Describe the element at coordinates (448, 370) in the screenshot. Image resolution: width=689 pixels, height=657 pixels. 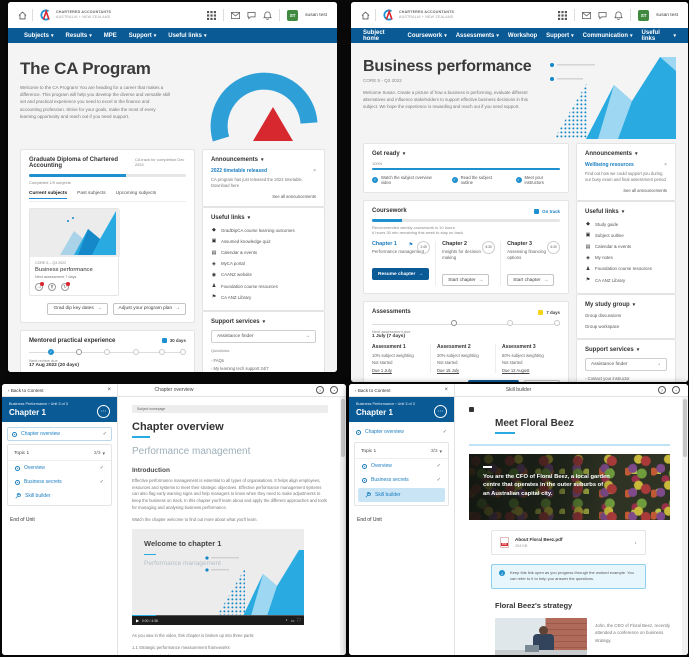
I see `assessment-due-link: Due 15 July` at that location.